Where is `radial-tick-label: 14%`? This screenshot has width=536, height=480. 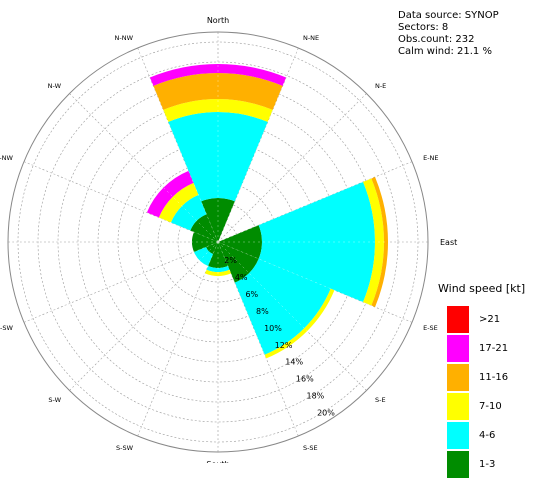
radial-tick-label: 14% is located at coordinates (294, 362).